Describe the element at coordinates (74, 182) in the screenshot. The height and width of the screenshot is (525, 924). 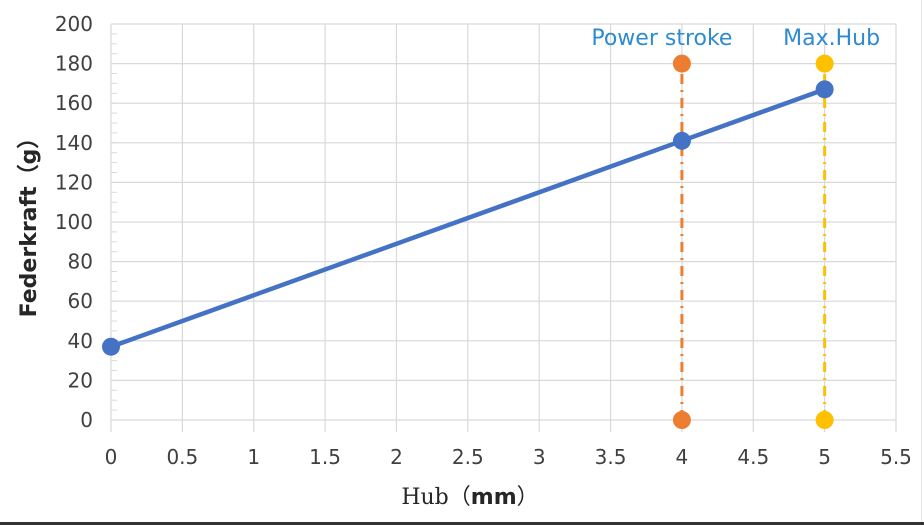
I see `y-tick-label: 120` at that location.